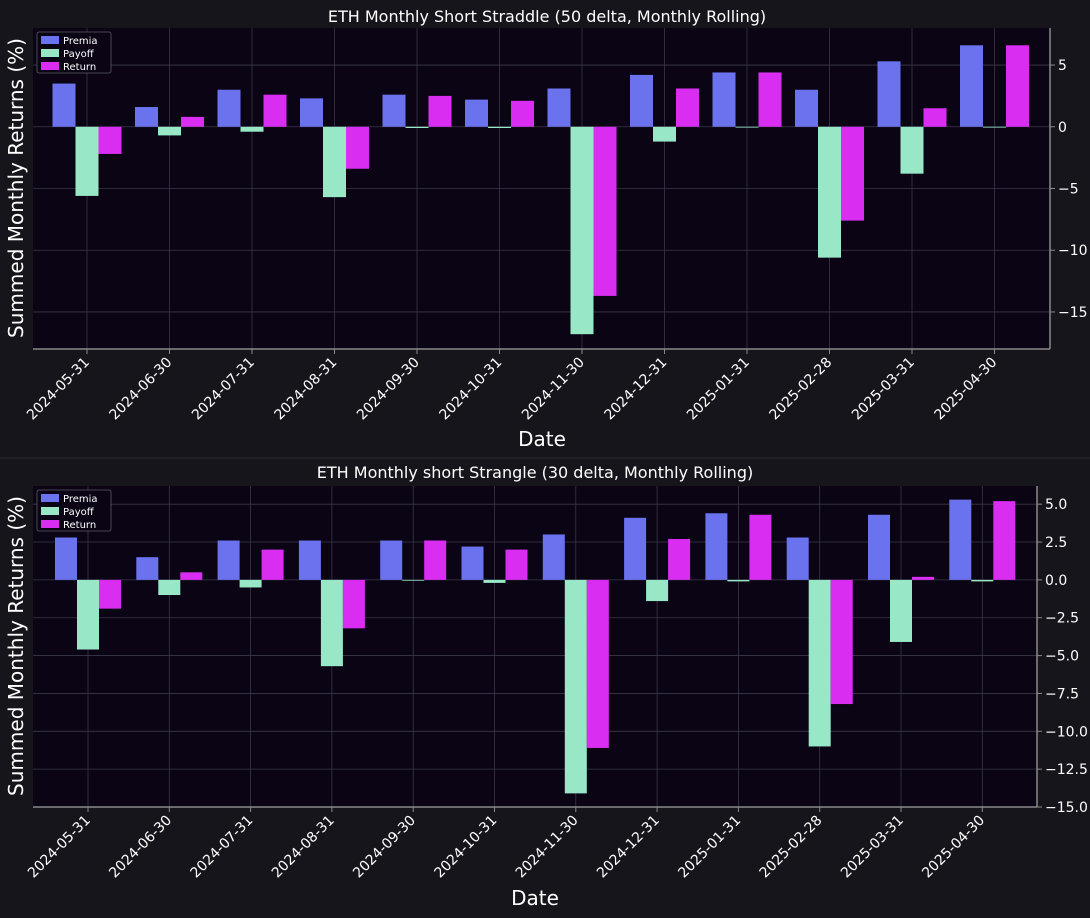 This screenshot has height=918, width=1090. I want to click on straddle-legend-swatch-premia, so click(50, 40).